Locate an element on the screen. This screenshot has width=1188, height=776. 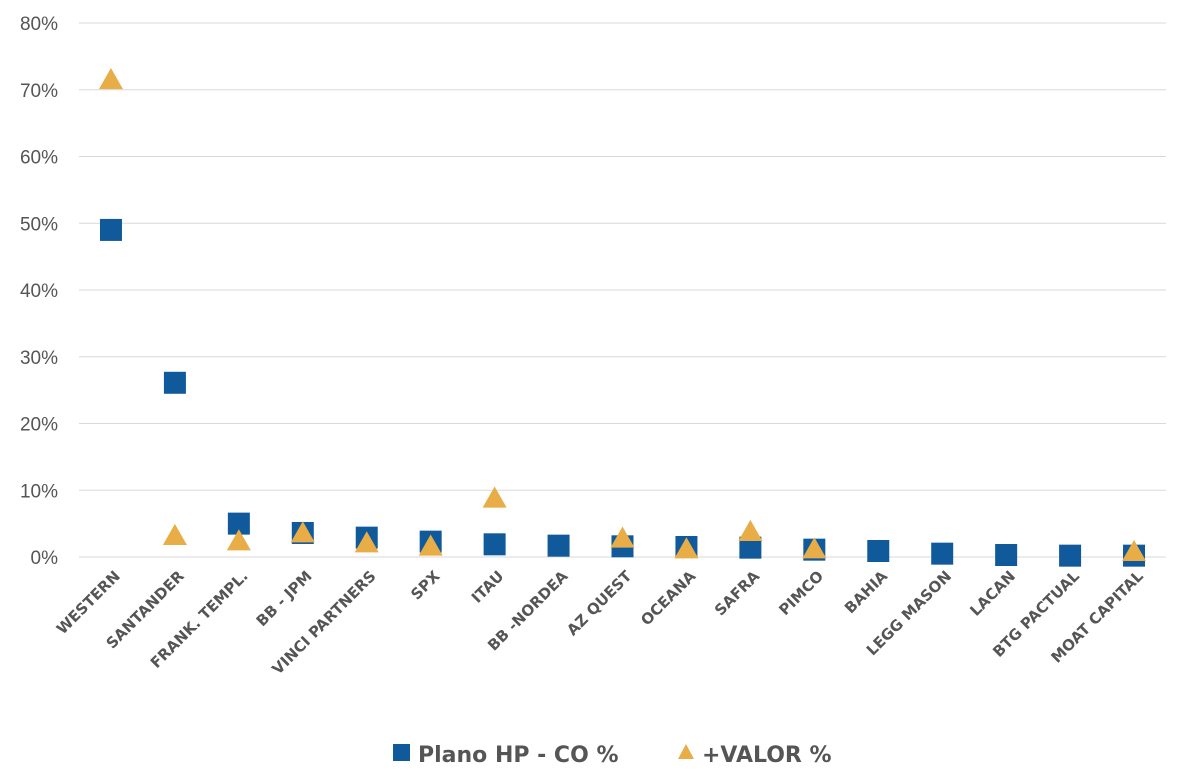
y-tick-label: 20% is located at coordinates (39, 425).